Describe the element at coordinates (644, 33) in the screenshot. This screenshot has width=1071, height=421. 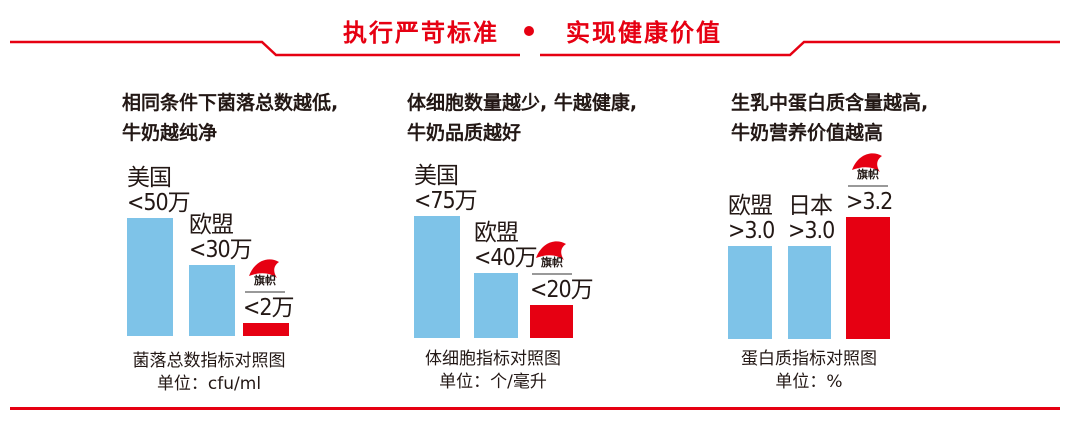
I see `header-title-right: 实现健康价值` at that location.